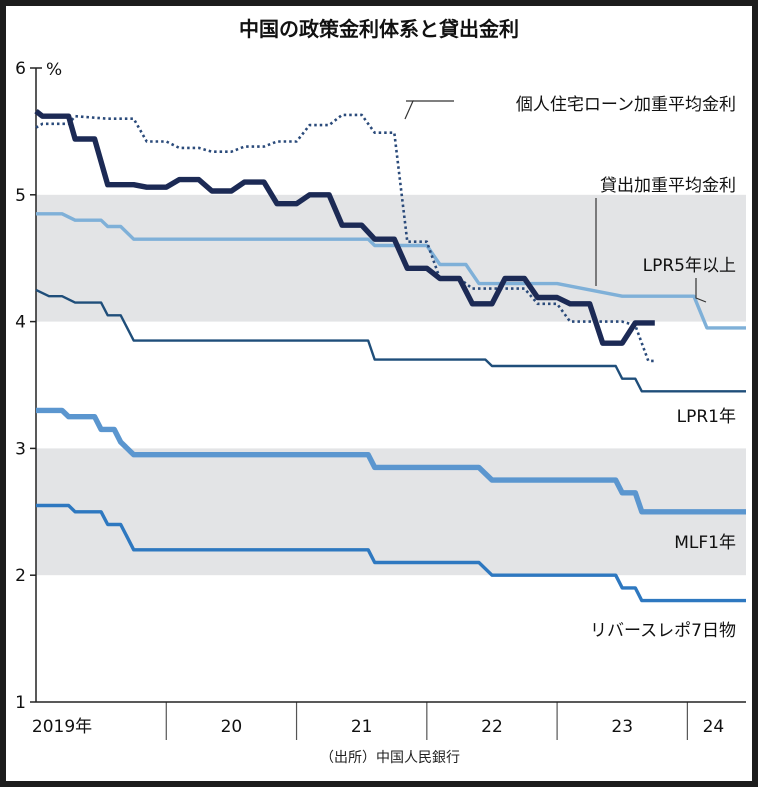  Describe the element at coordinates (492, 727) in the screenshot. I see `x-tick-label: 22` at that location.